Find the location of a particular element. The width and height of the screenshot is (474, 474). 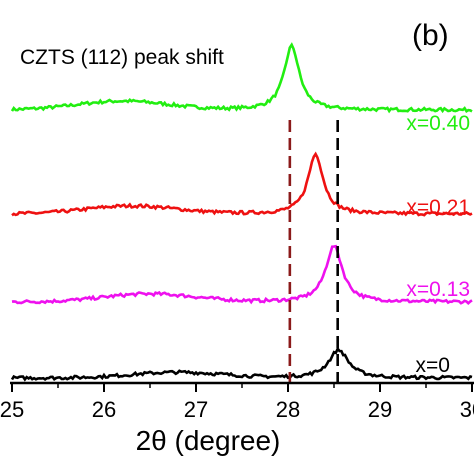

panel-label: (b) is located at coordinates (430, 35).